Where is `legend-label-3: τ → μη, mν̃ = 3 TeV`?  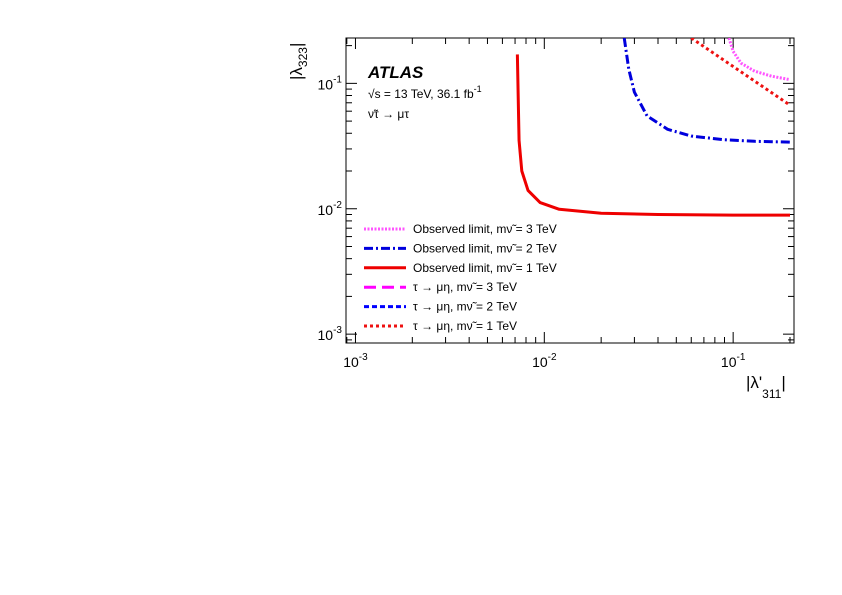
legend-label-3: τ → μη, mν̃ = 3 TeV is located at coordinates (465, 287).